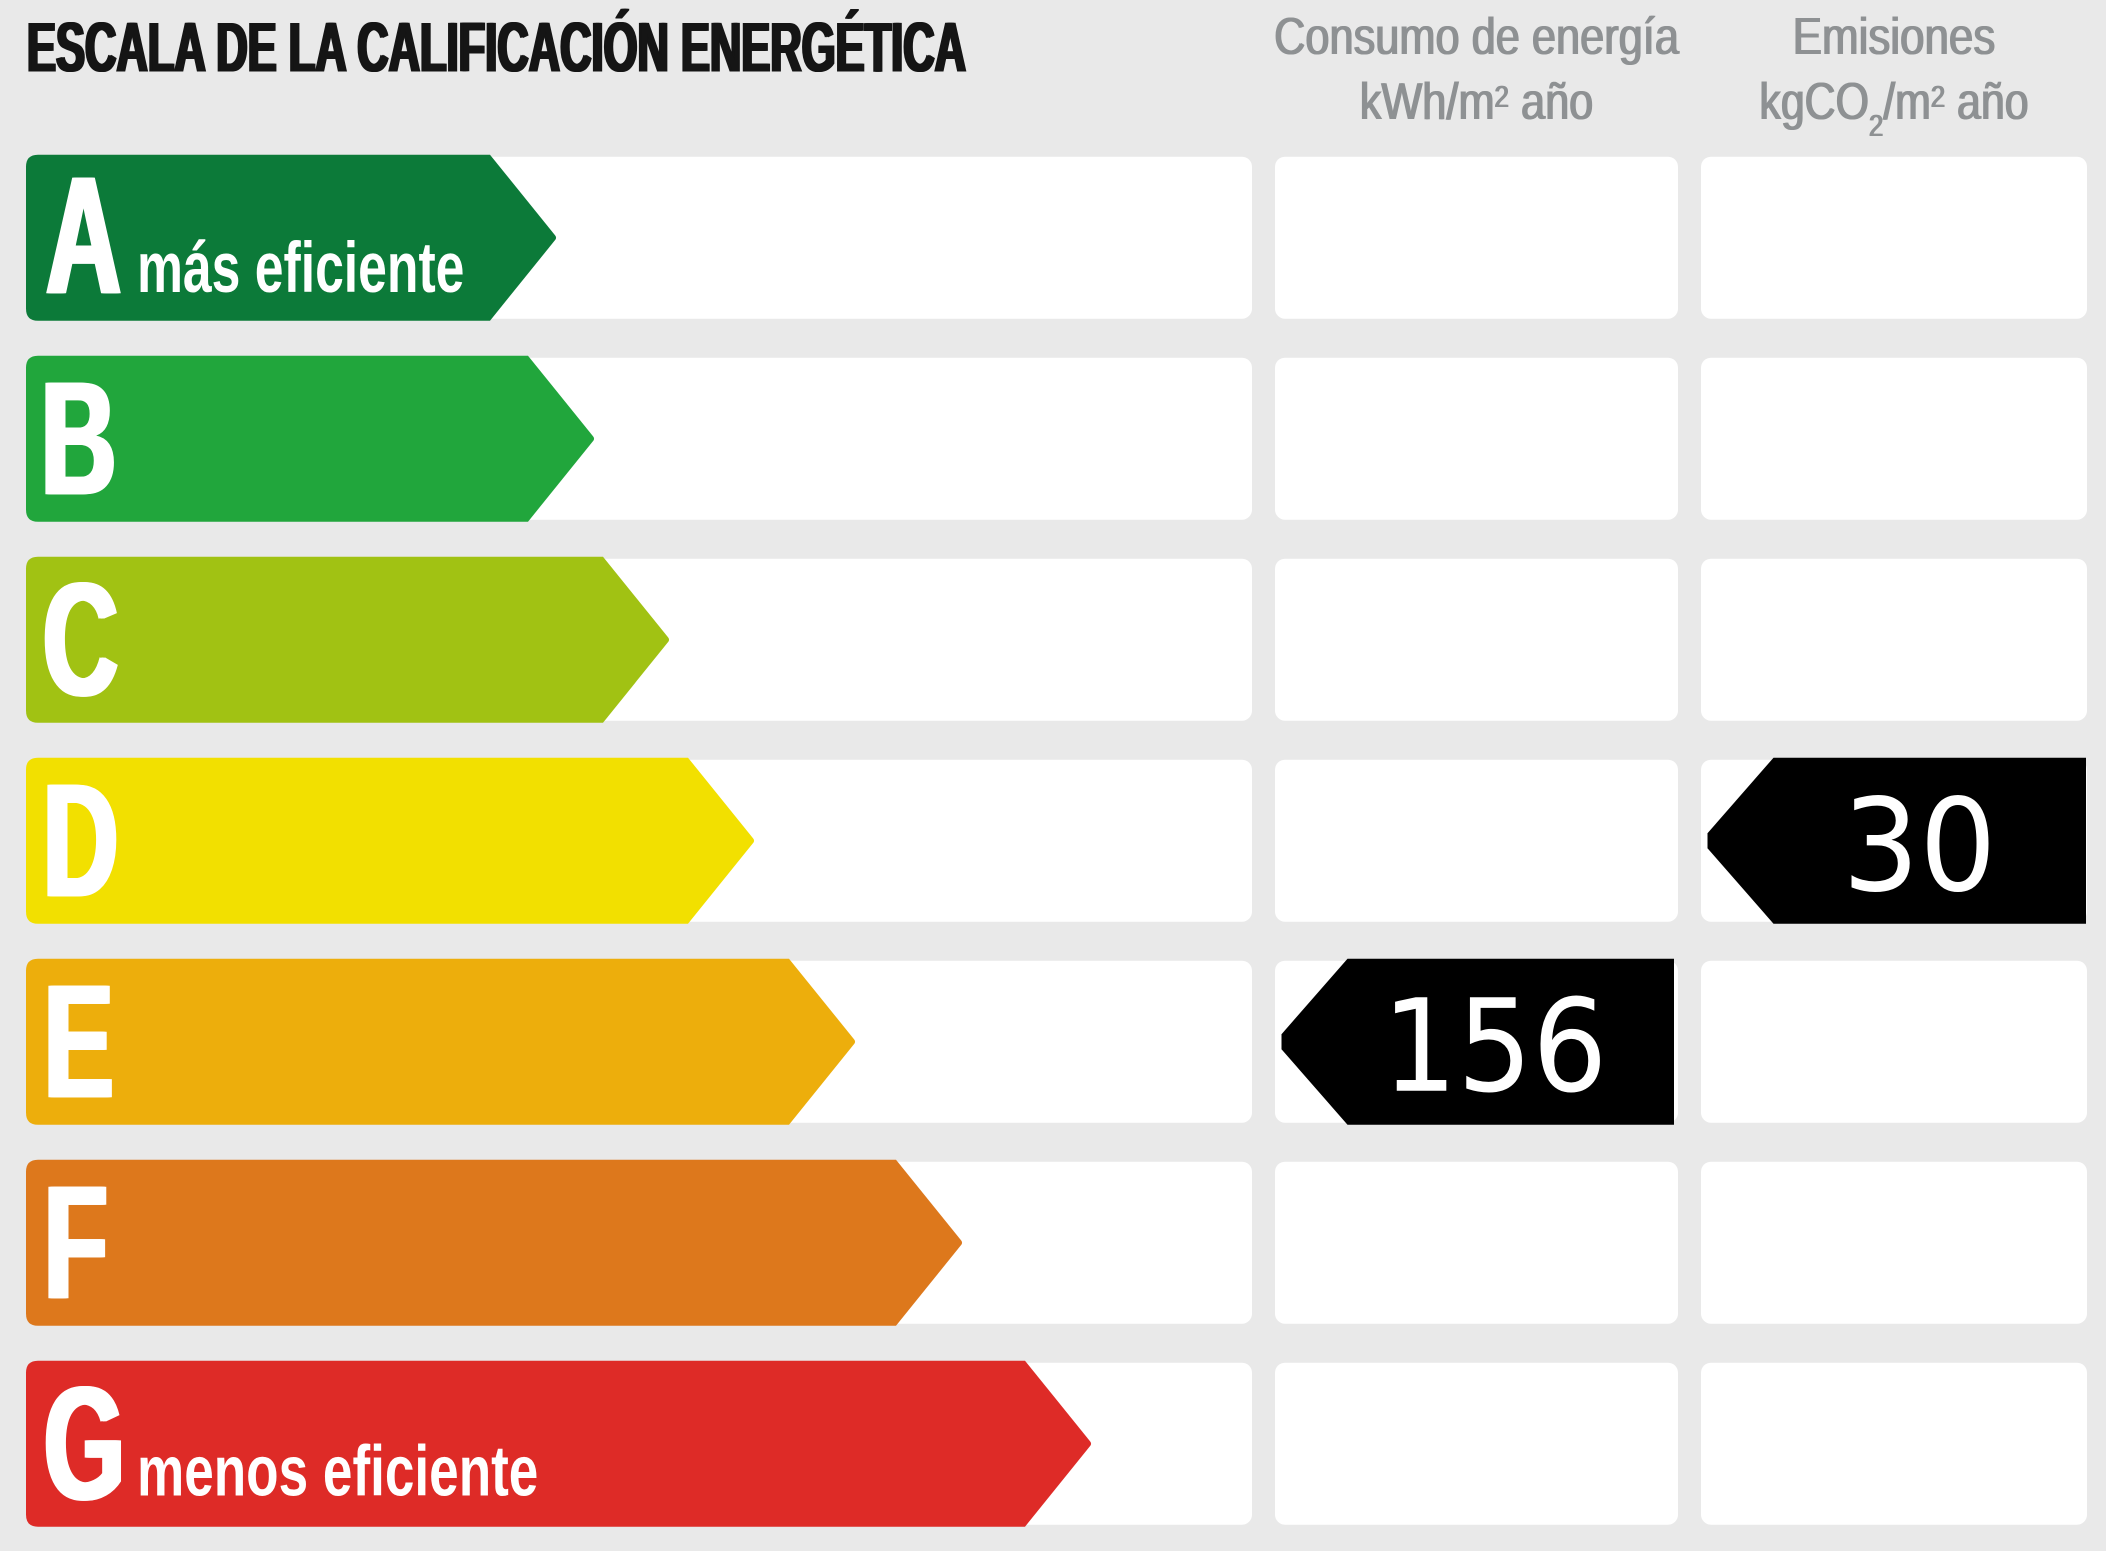  I want to click on svg-text: Emisiones, so click(1893, 37).